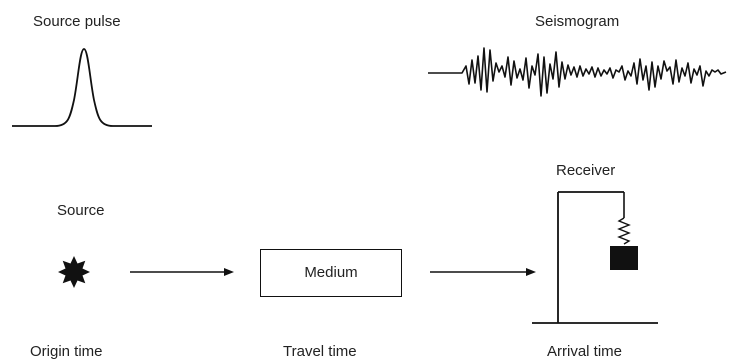  What do you see at coordinates (483, 272) in the screenshot?
I see `arrow-medium-to-receiver` at bounding box center [483, 272].